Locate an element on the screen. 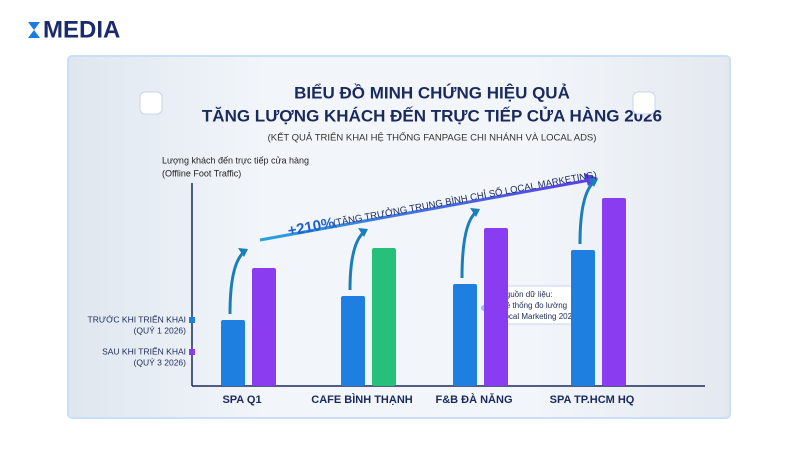 Image resolution: width=800 pixels, height=450 pixels. legend-period: (QUÝ 1 2026) is located at coordinates (160, 330).